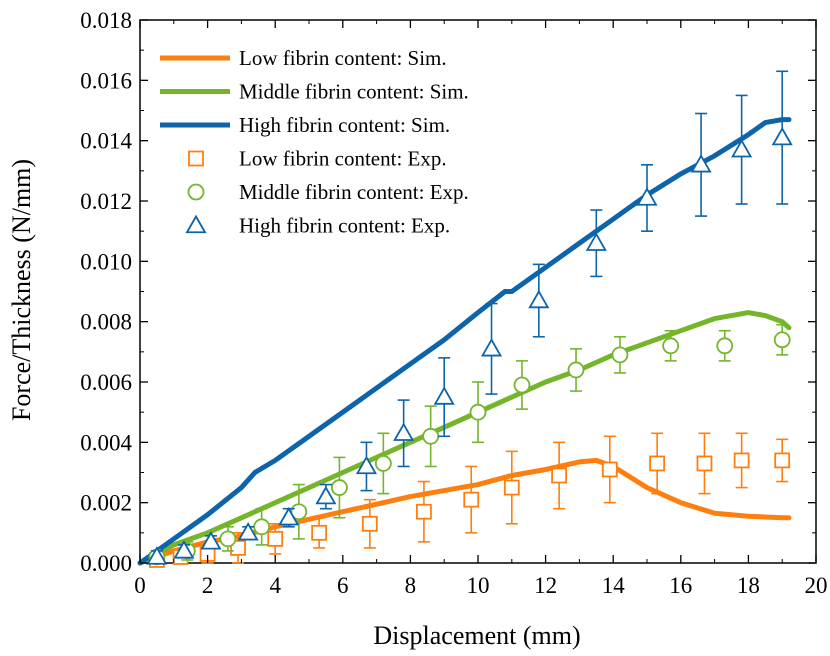  What do you see at coordinates (343, 159) in the screenshot?
I see `legend-label: Low fibrin content: Exp.` at bounding box center [343, 159].